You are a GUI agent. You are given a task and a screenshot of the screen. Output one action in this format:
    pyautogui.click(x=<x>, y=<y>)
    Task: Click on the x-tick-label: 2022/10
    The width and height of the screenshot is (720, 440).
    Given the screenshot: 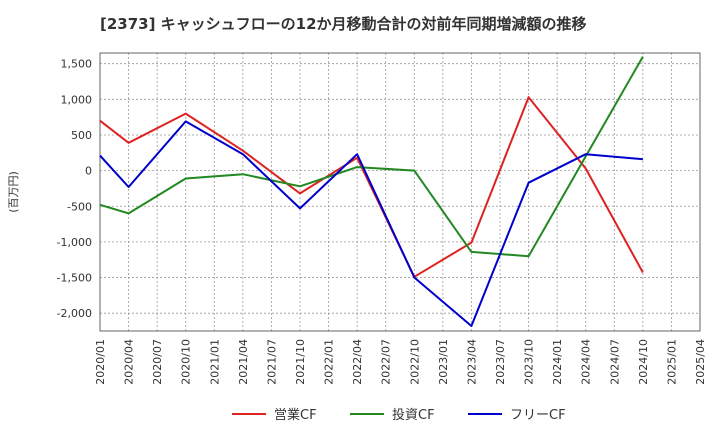 What is the action you would take?
    pyautogui.click(x=414, y=362)
    